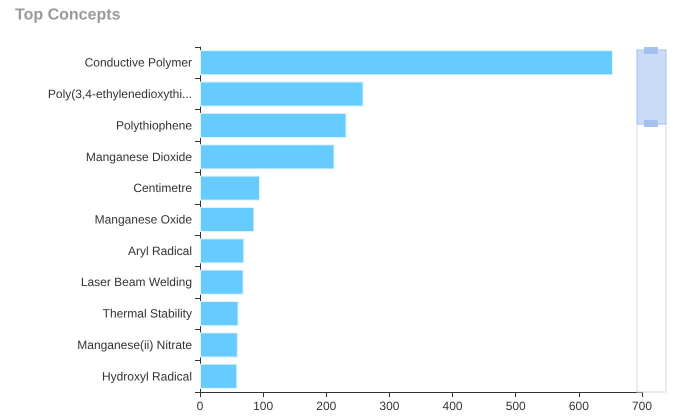  Describe the element at coordinates (147, 313) in the screenshot. I see `y-tick-label: Thermal Stability` at that location.